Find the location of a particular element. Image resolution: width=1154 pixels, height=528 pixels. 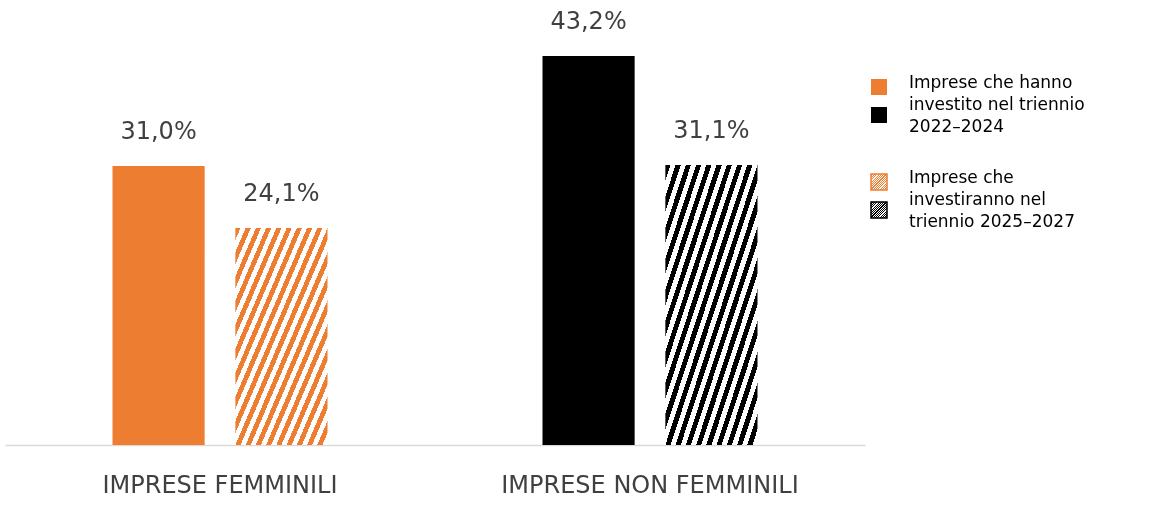

x-tick-label: IMPRESE NON FEMMINILI is located at coordinates (650, 484).